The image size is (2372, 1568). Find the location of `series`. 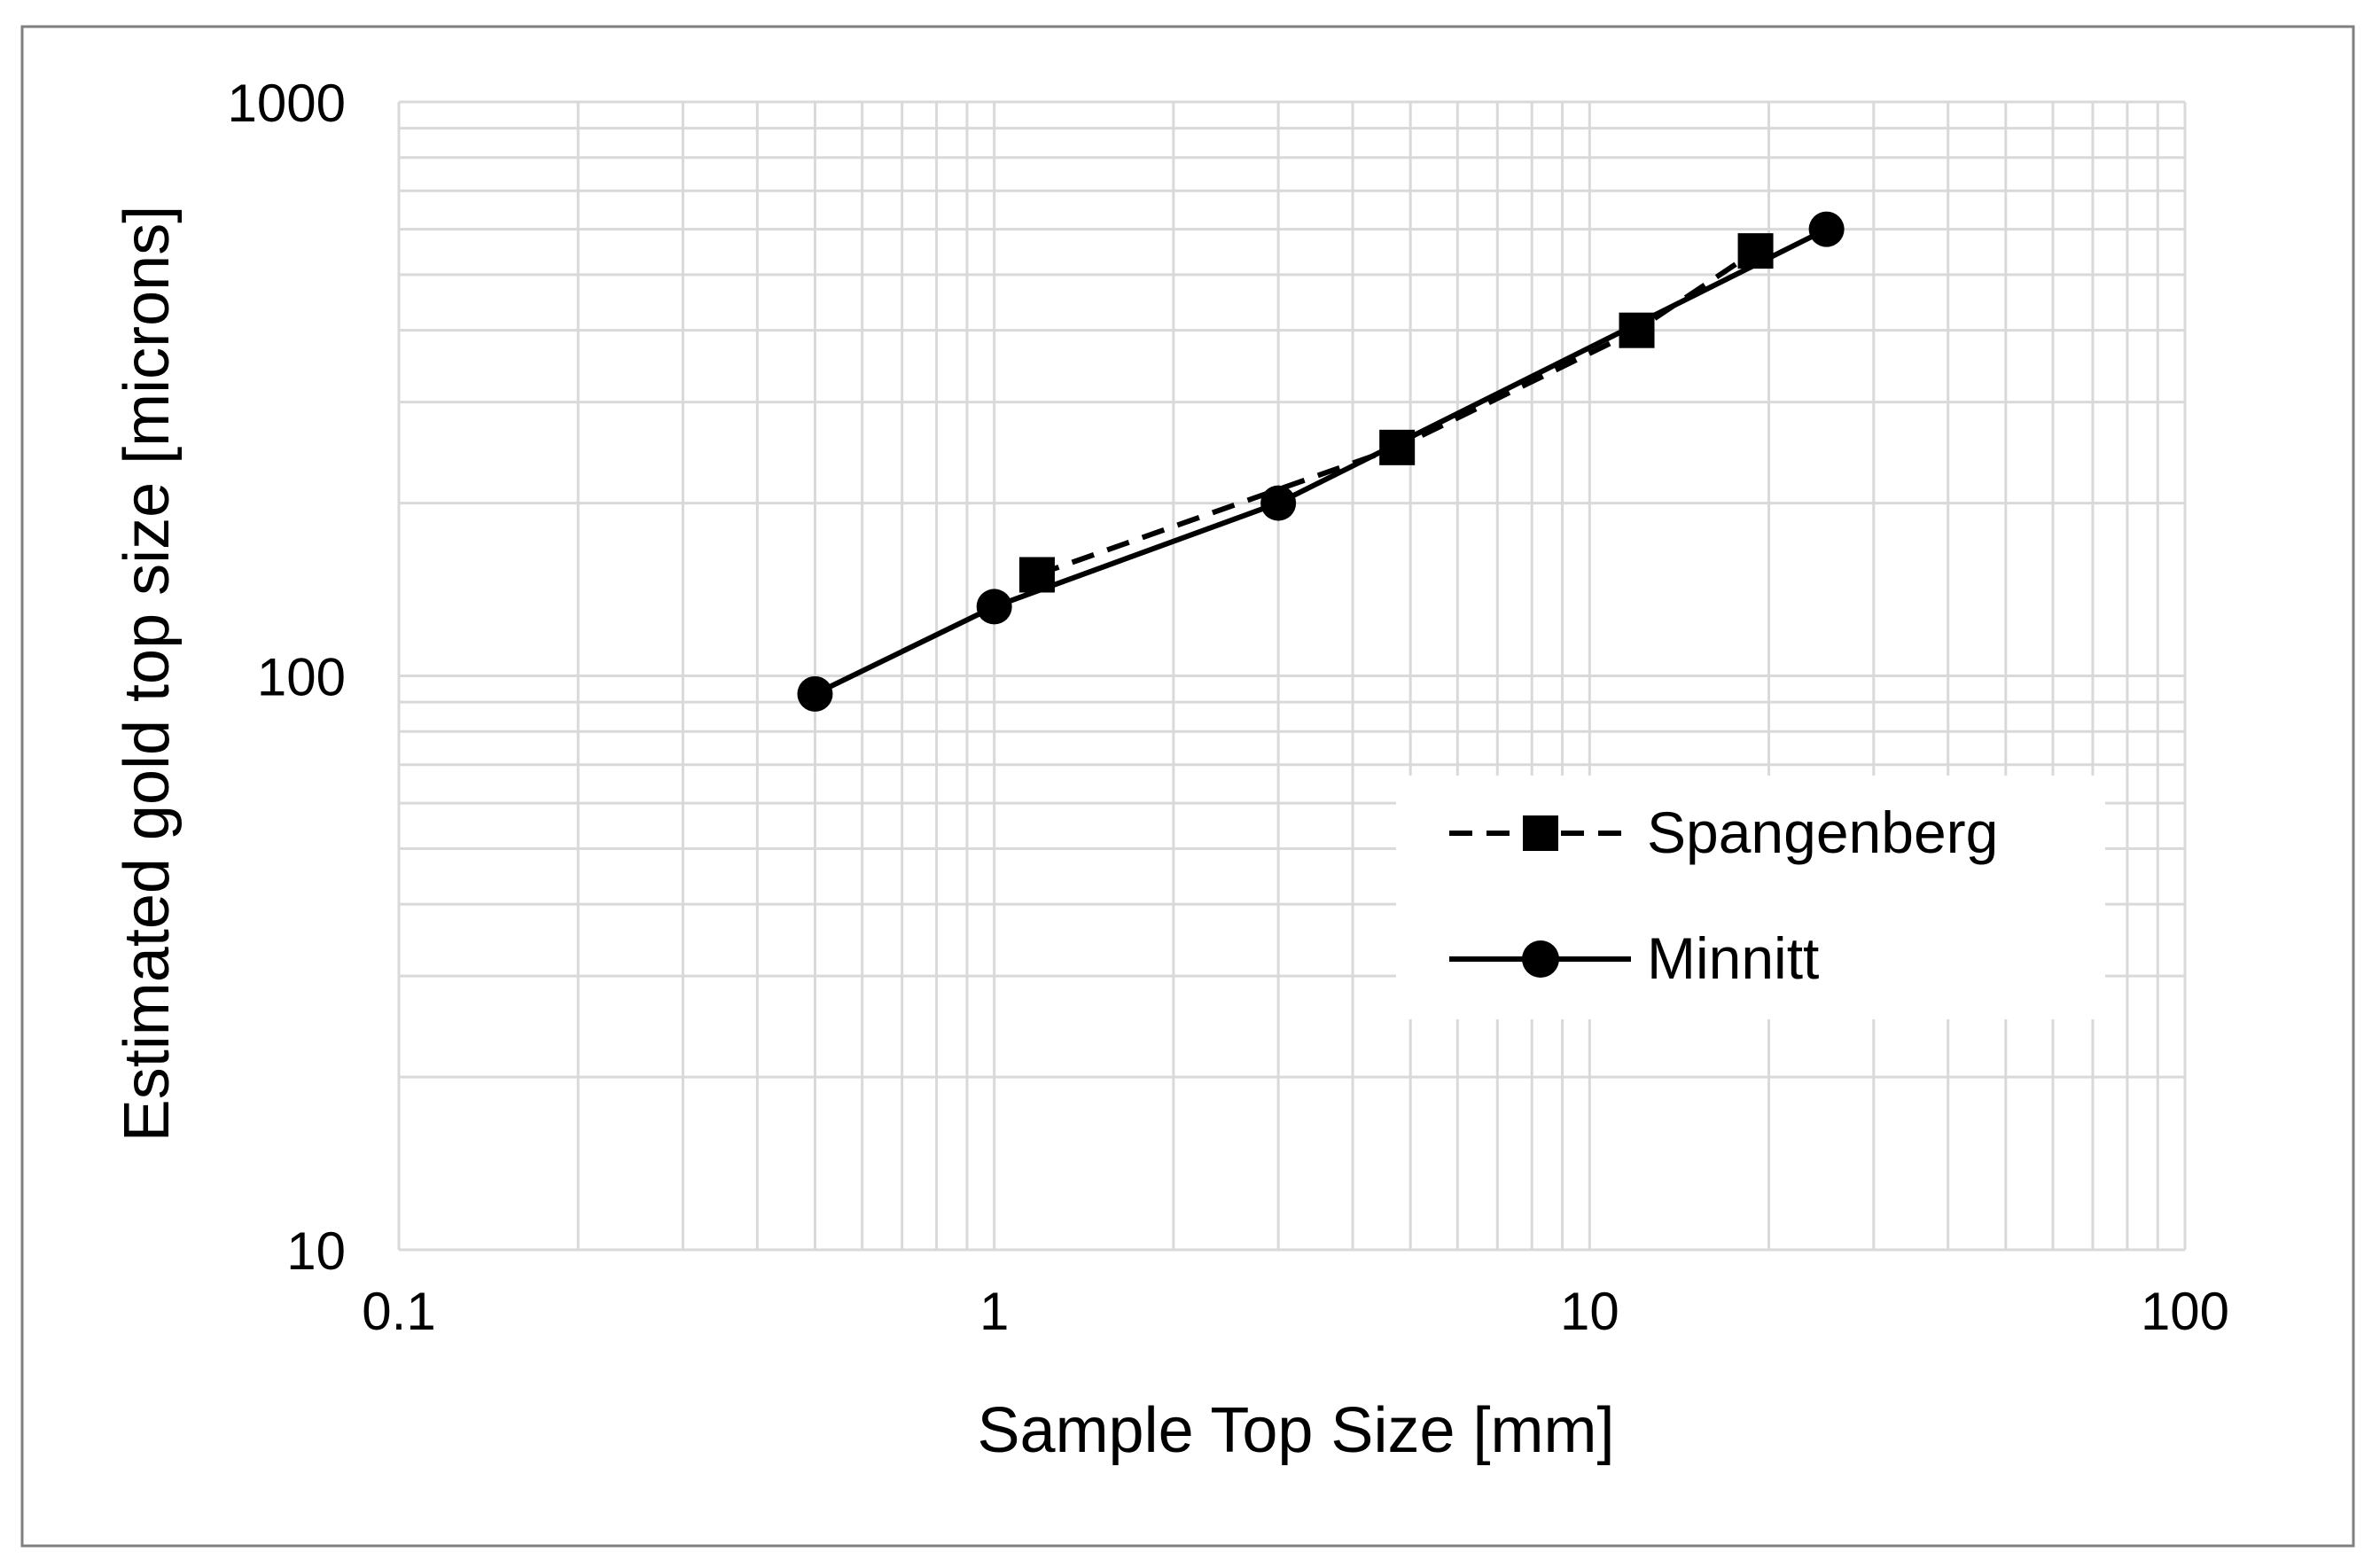

series is located at coordinates (1321, 461).